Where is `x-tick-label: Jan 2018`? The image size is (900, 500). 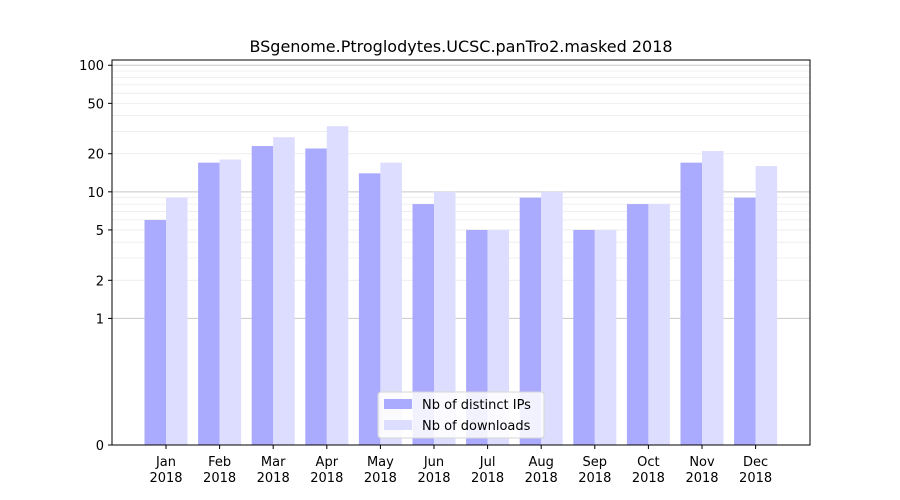
x-tick-label: Jan 2018 is located at coordinates (165, 470).